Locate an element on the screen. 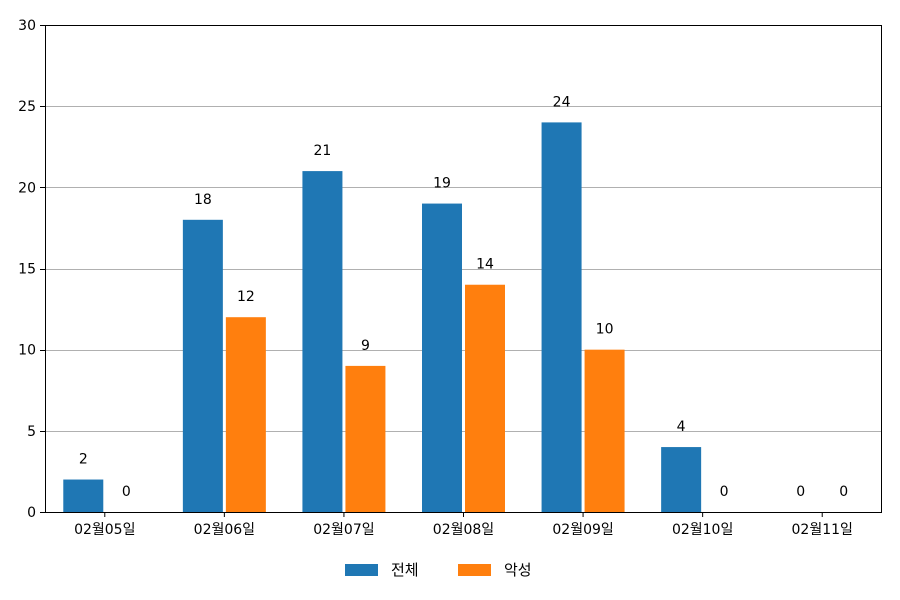 This screenshot has width=900, height=600. x-tick-label: 02월09일 is located at coordinates (582, 530).